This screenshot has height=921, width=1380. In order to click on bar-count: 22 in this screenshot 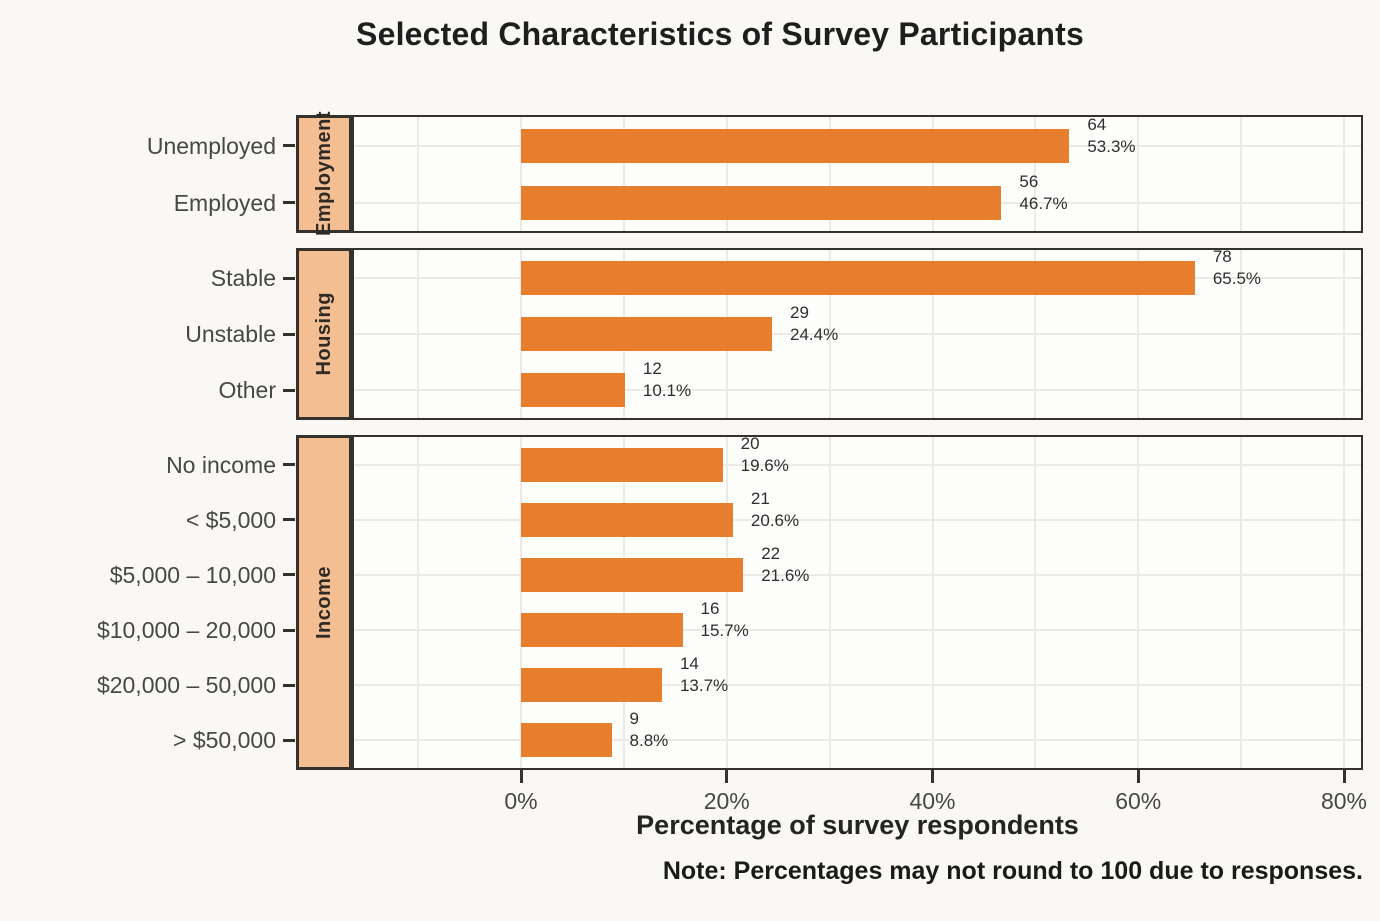, I will do `click(771, 553)`.